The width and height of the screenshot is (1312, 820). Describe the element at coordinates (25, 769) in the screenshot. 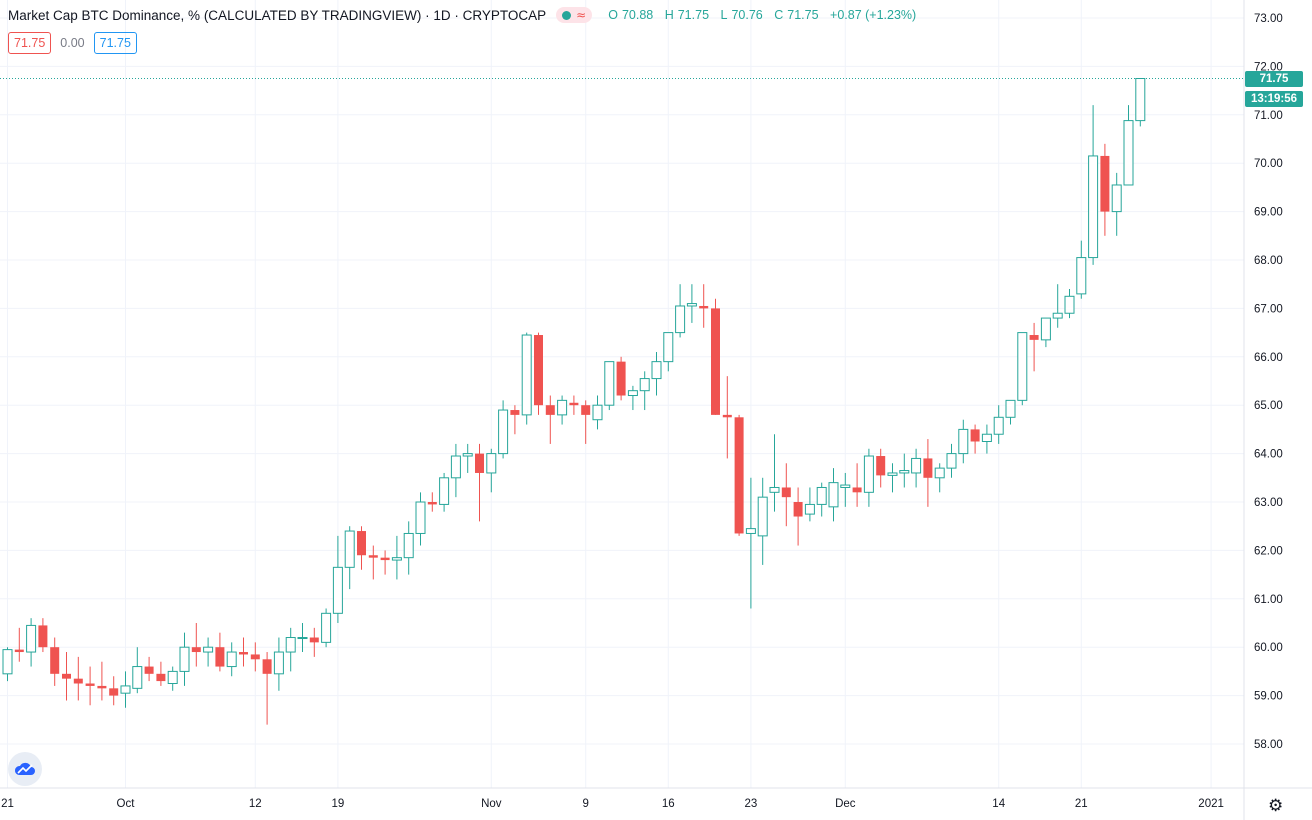

I see `tradingview-logo` at that location.